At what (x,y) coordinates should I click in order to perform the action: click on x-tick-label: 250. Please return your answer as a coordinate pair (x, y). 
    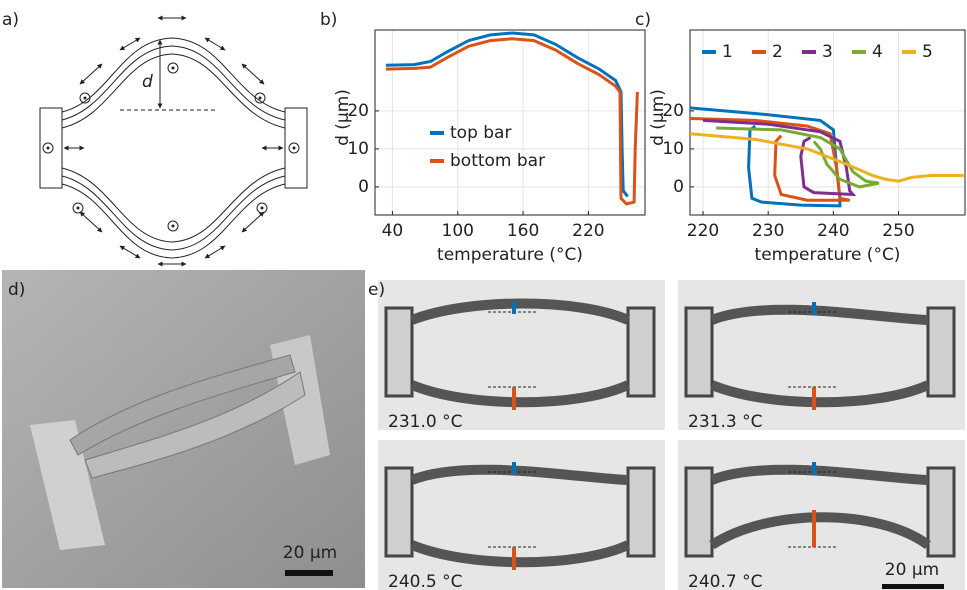
    Looking at the image, I should click on (898, 231).